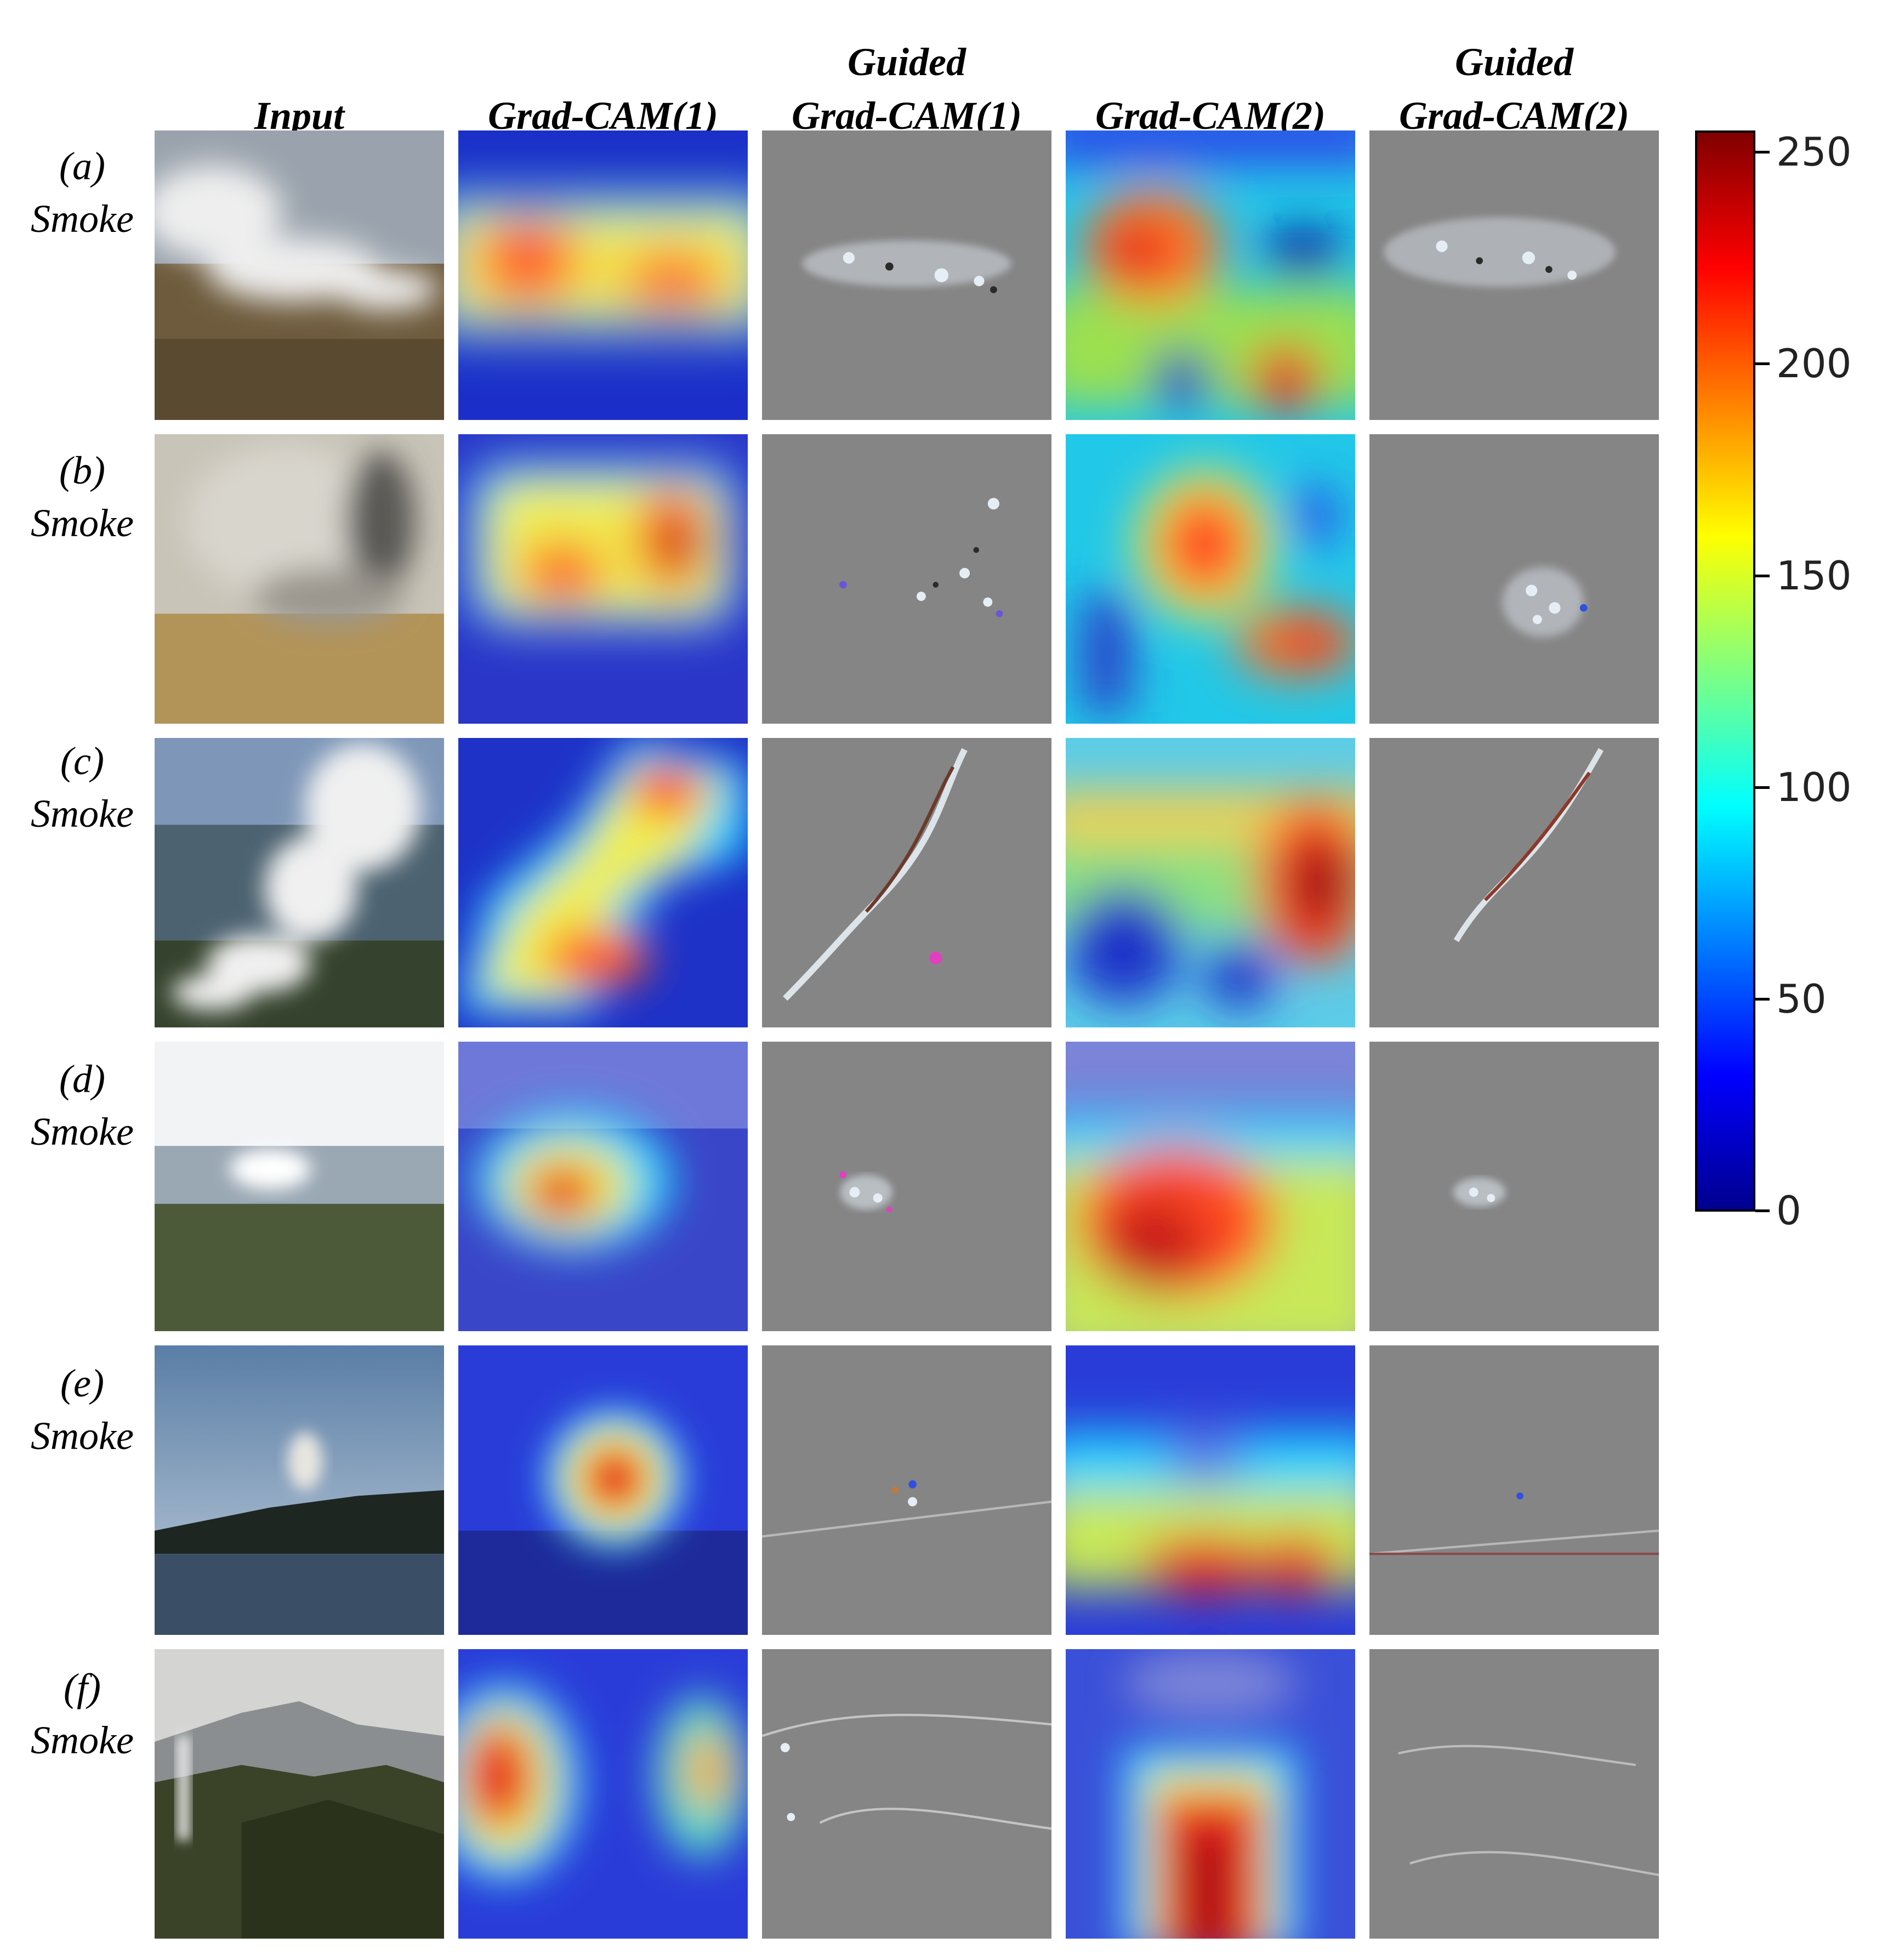  What do you see at coordinates (1514, 275) in the screenshot?
I see `guided-gradcam2-map-a` at bounding box center [1514, 275].